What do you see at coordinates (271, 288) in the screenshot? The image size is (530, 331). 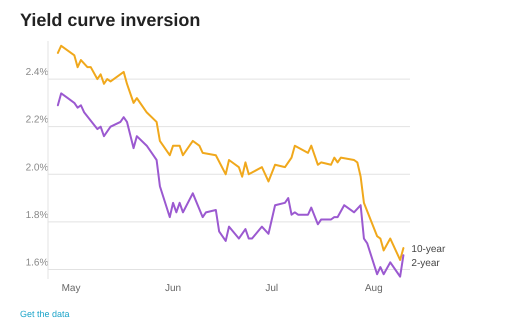 I see `x-tick-label: Jul` at bounding box center [271, 288].